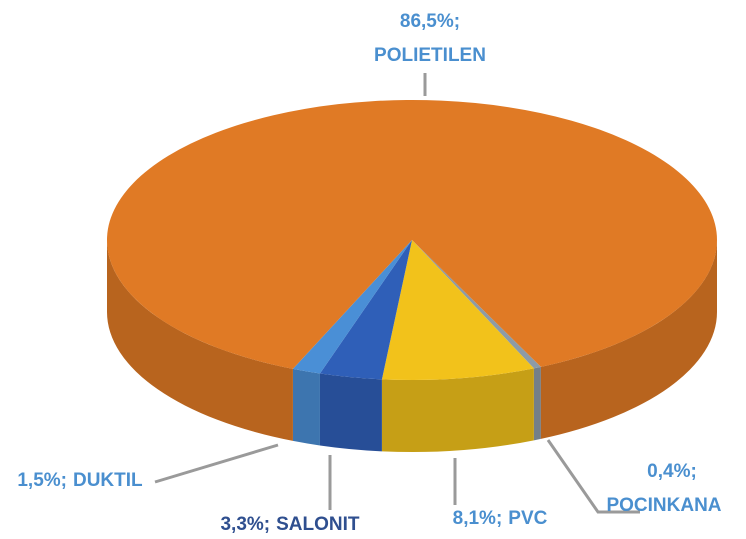  I want to click on value-label: 86,5%;, so click(430, 21).